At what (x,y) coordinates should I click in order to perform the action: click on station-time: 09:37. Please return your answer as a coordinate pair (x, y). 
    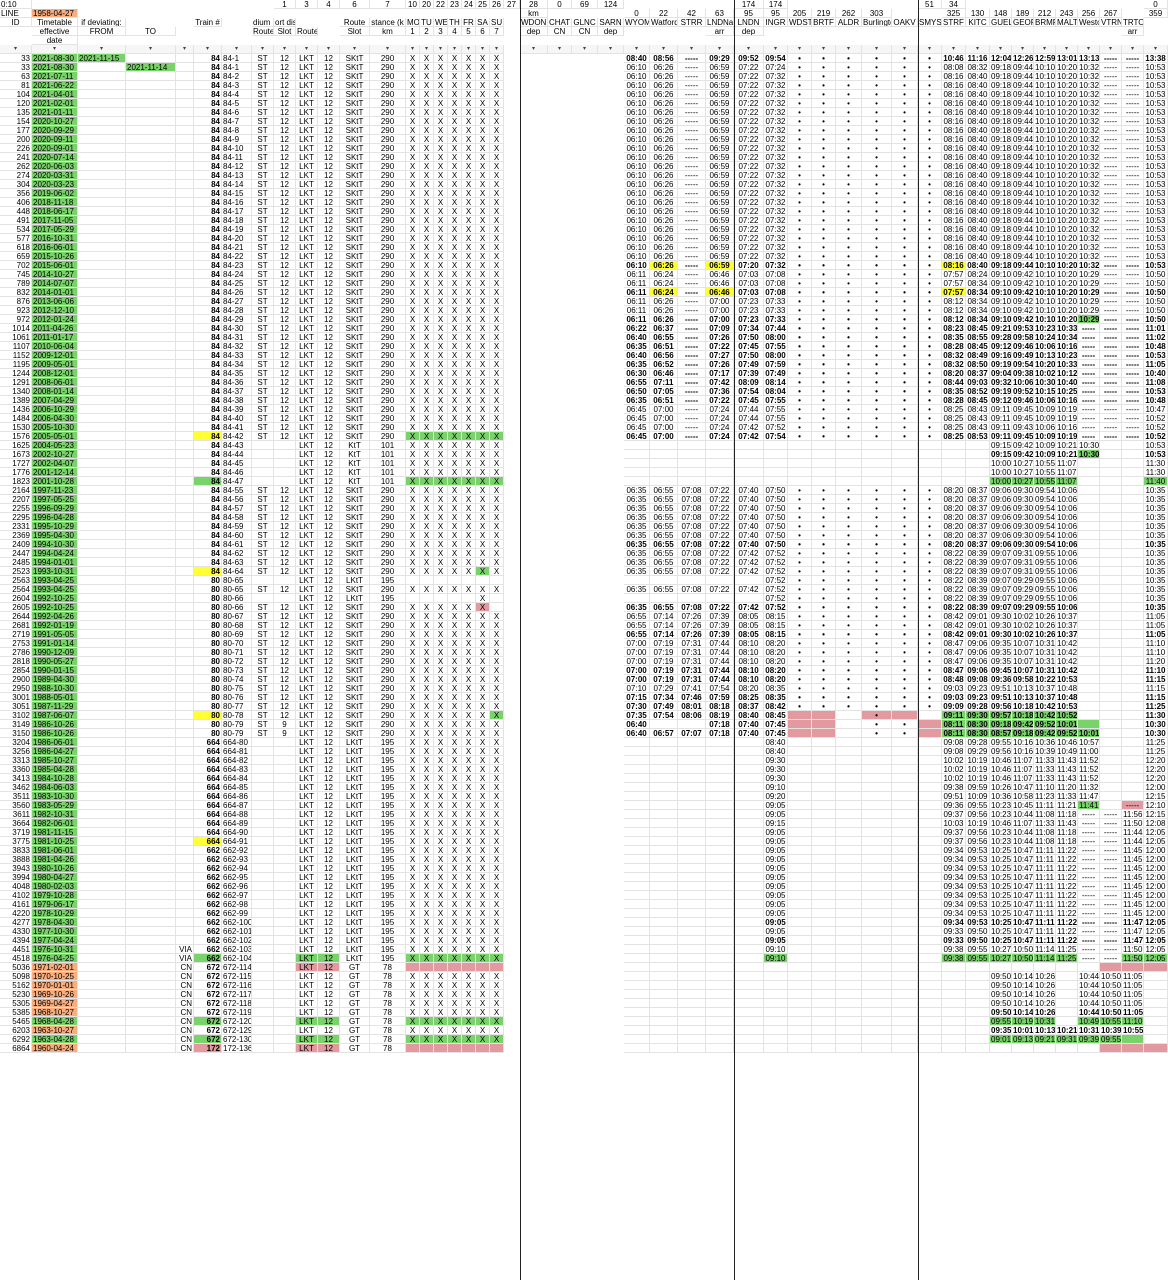
    Looking at the image, I should click on (954, 841).